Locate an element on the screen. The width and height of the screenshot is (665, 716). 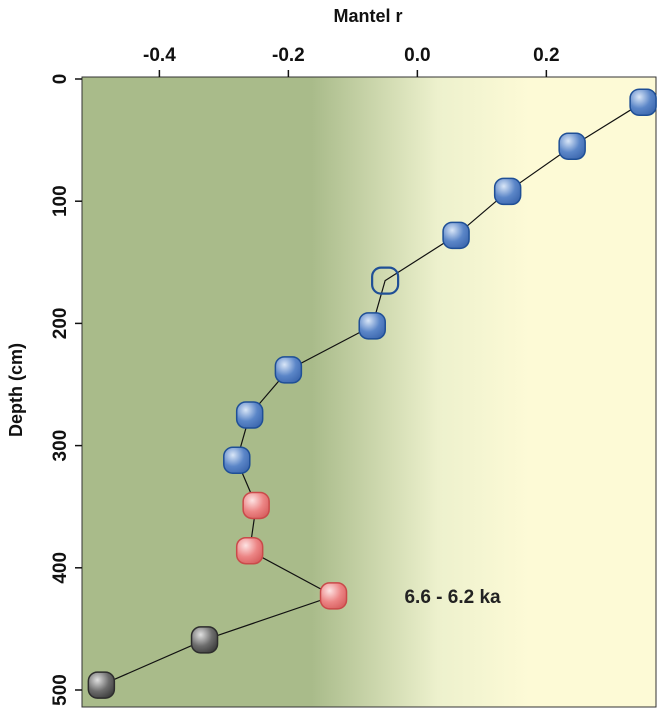
annotations: 6.6 - 6.2 ka is located at coordinates (452, 597).